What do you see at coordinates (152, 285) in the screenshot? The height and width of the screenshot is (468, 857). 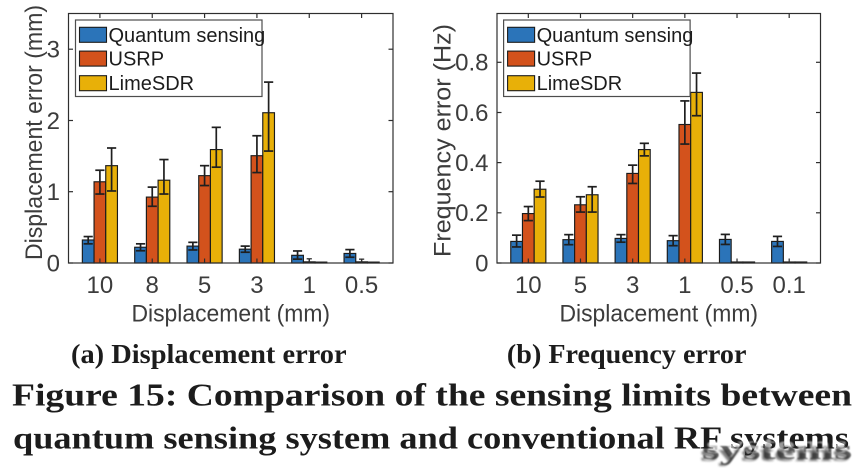 I see `svg-text: 8` at bounding box center [152, 285].